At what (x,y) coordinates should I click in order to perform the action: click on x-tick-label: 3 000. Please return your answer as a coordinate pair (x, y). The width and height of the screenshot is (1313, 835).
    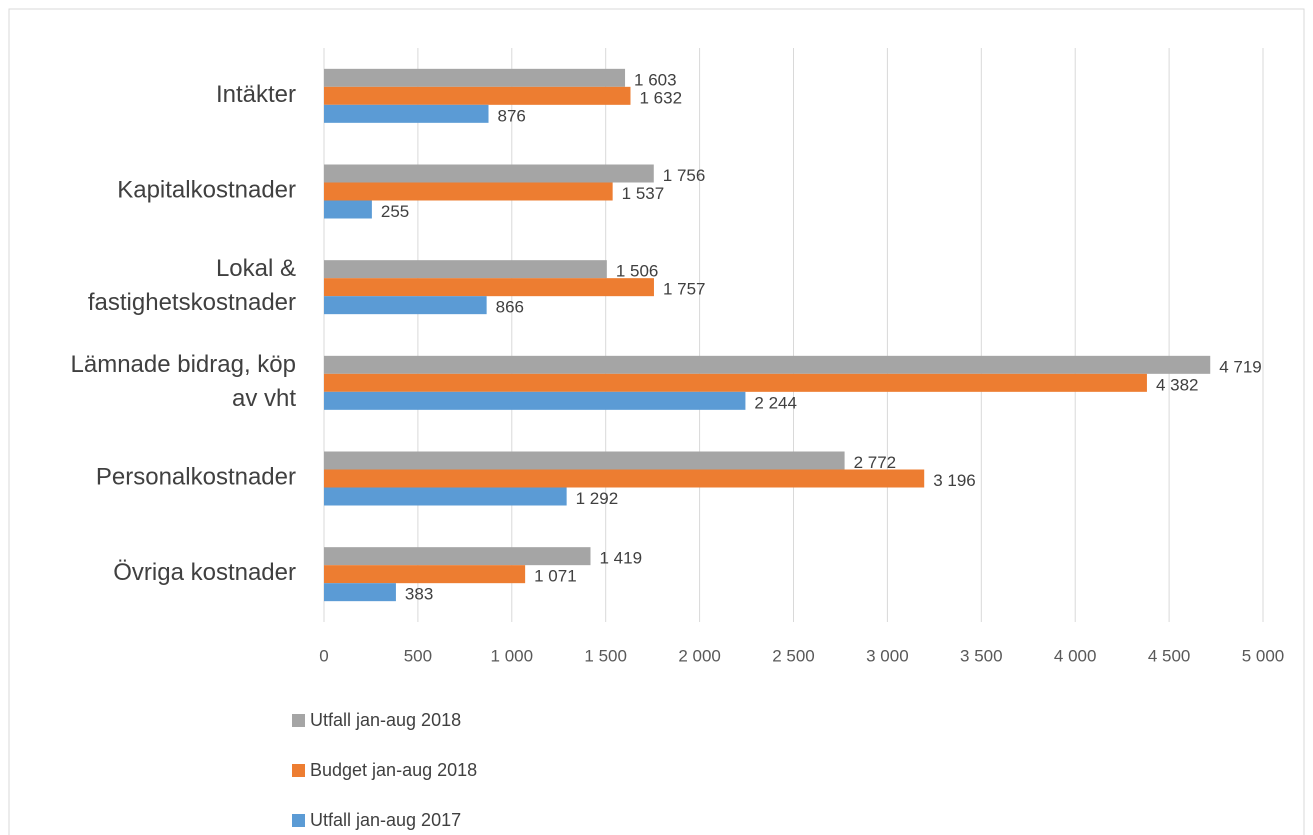
    Looking at the image, I should click on (887, 655).